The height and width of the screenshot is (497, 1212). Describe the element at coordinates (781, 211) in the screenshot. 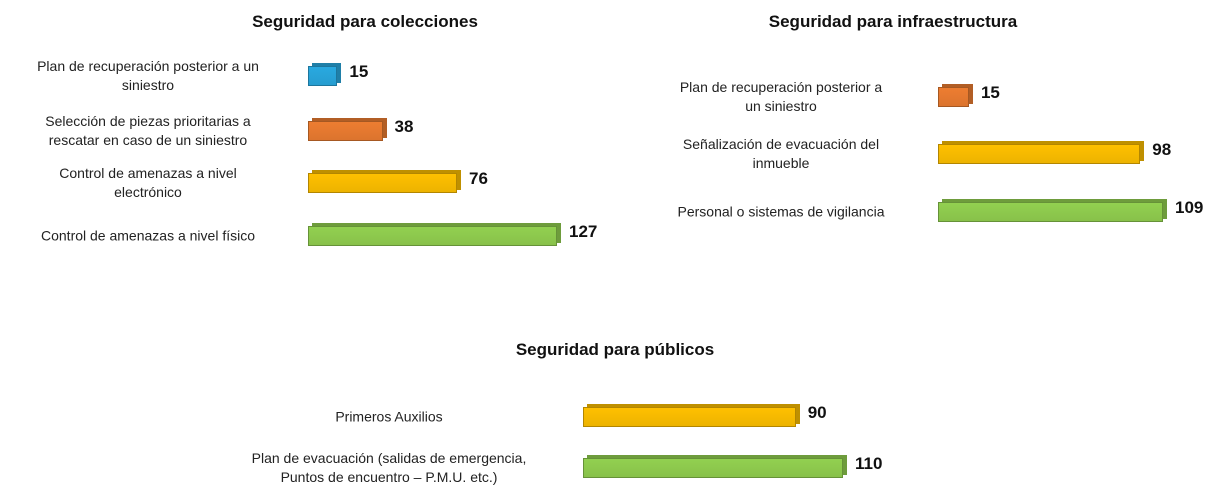

I see `category-label: Personal o sistemas de vigilancia` at that location.